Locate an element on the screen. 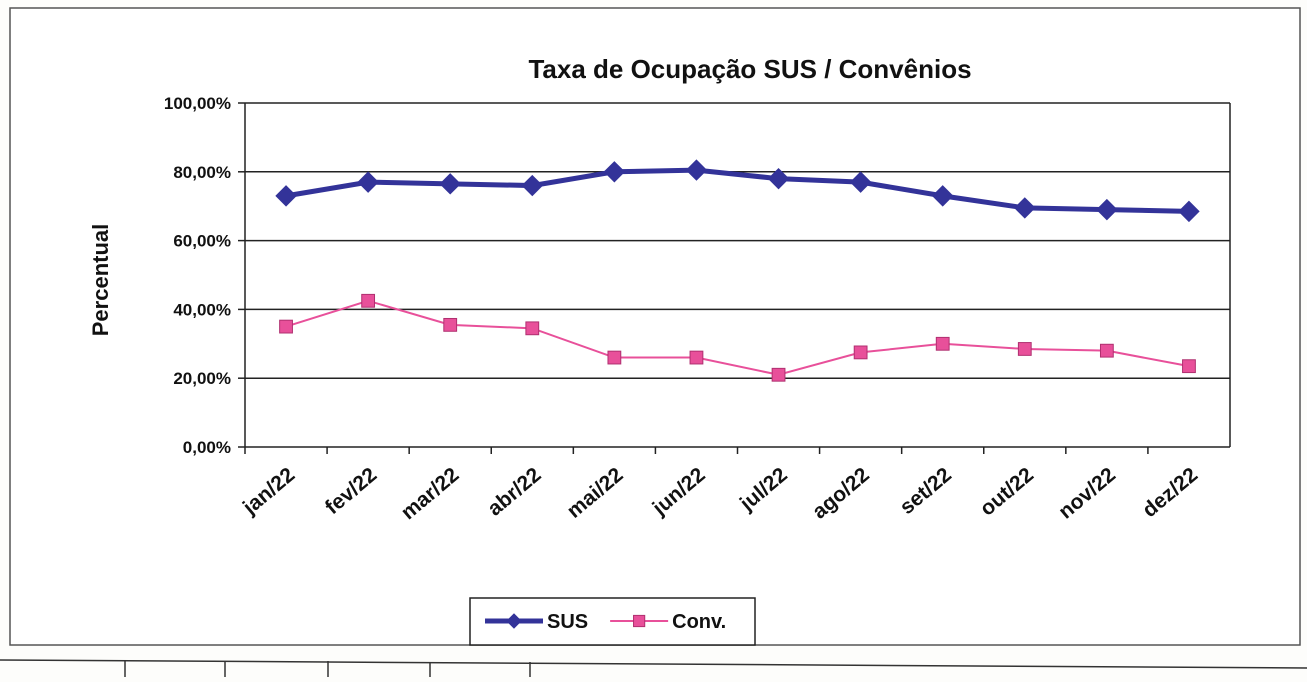 The width and height of the screenshot is (1307, 682). y-tick-label: 20,00% is located at coordinates (202, 378).